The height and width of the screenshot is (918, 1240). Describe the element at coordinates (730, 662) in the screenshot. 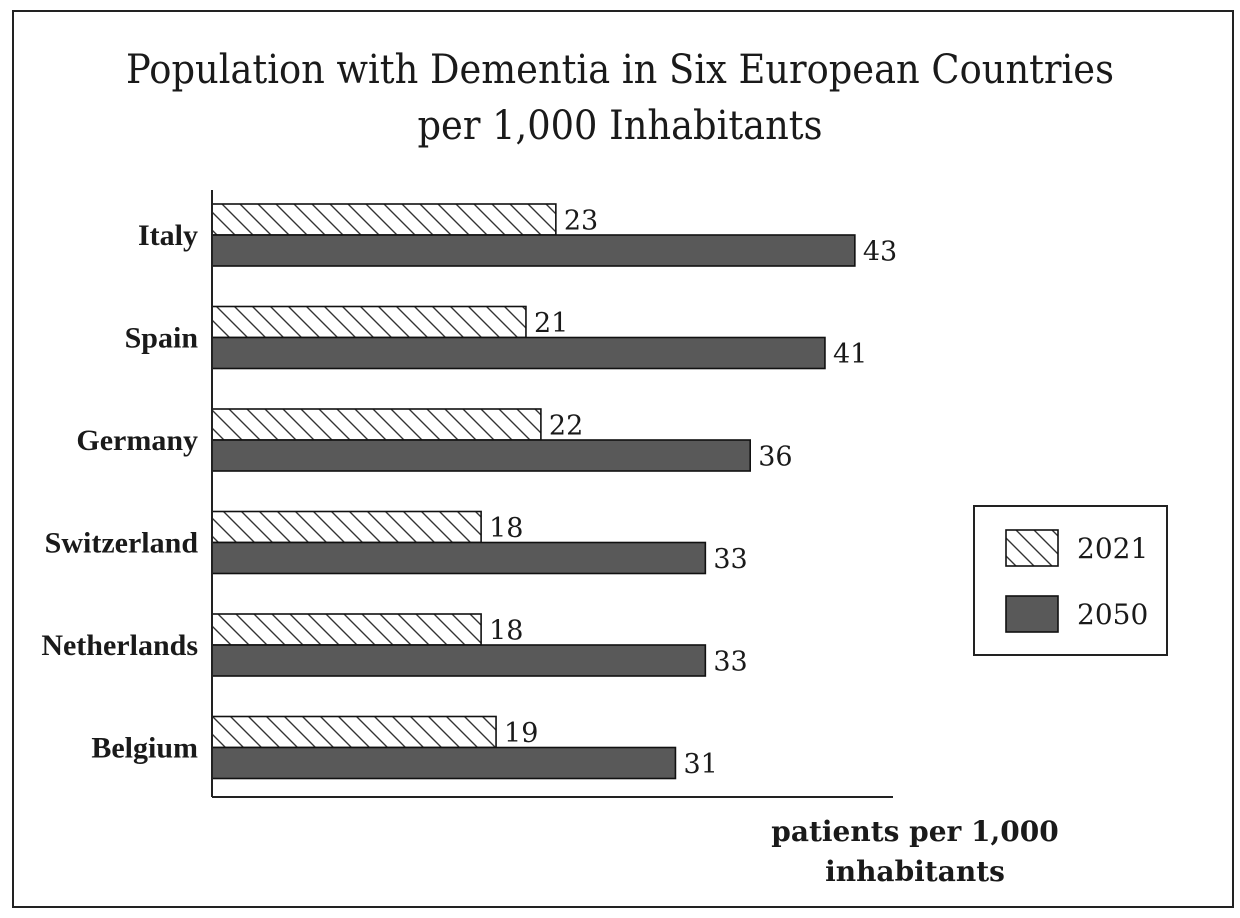

I see `value-label-netherlands-2050: 33` at that location.